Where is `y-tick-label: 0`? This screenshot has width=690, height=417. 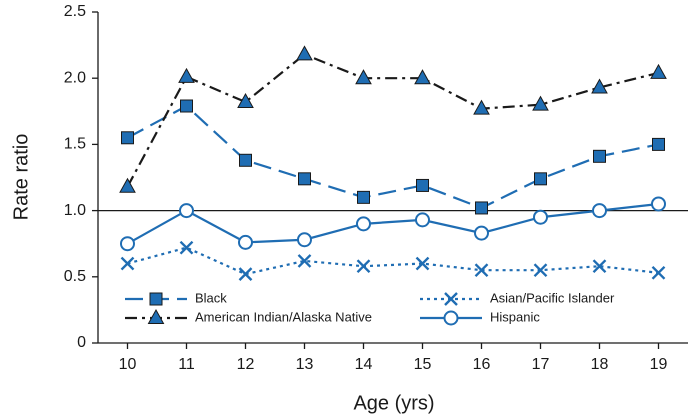
y-tick-label: 0 is located at coordinates (81, 342).